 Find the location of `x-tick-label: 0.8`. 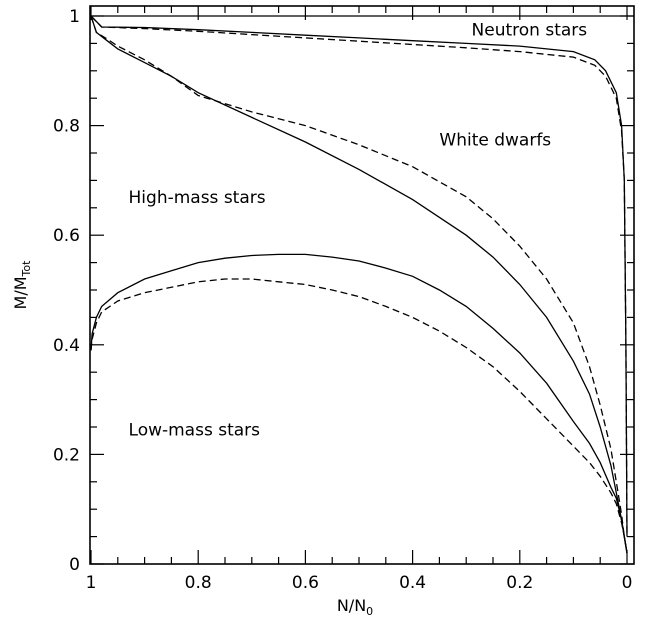

x-tick-label: 0.8 is located at coordinates (198, 583).